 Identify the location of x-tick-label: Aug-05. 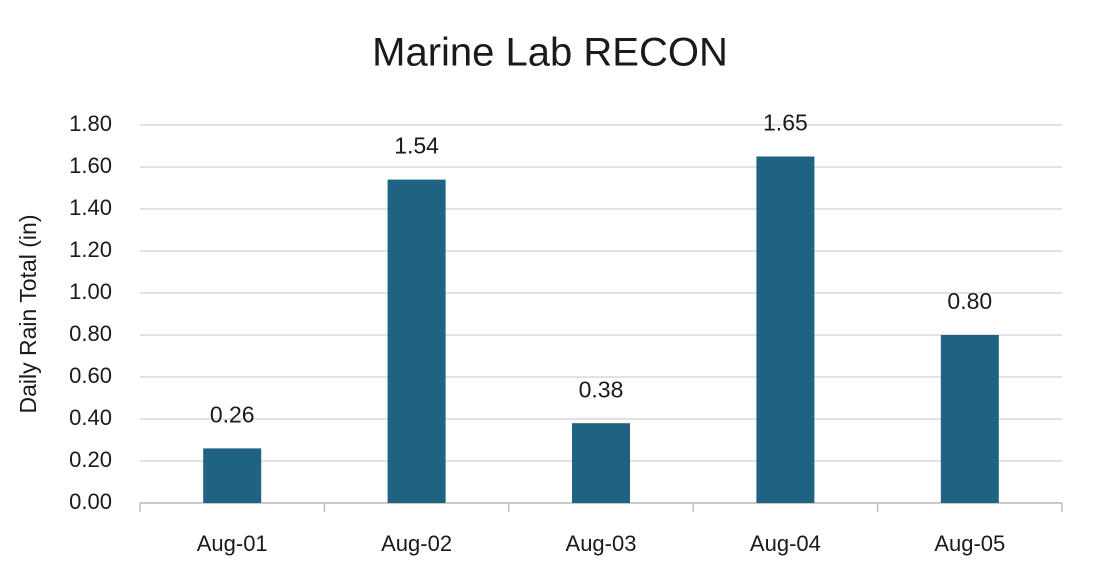
(969, 543).